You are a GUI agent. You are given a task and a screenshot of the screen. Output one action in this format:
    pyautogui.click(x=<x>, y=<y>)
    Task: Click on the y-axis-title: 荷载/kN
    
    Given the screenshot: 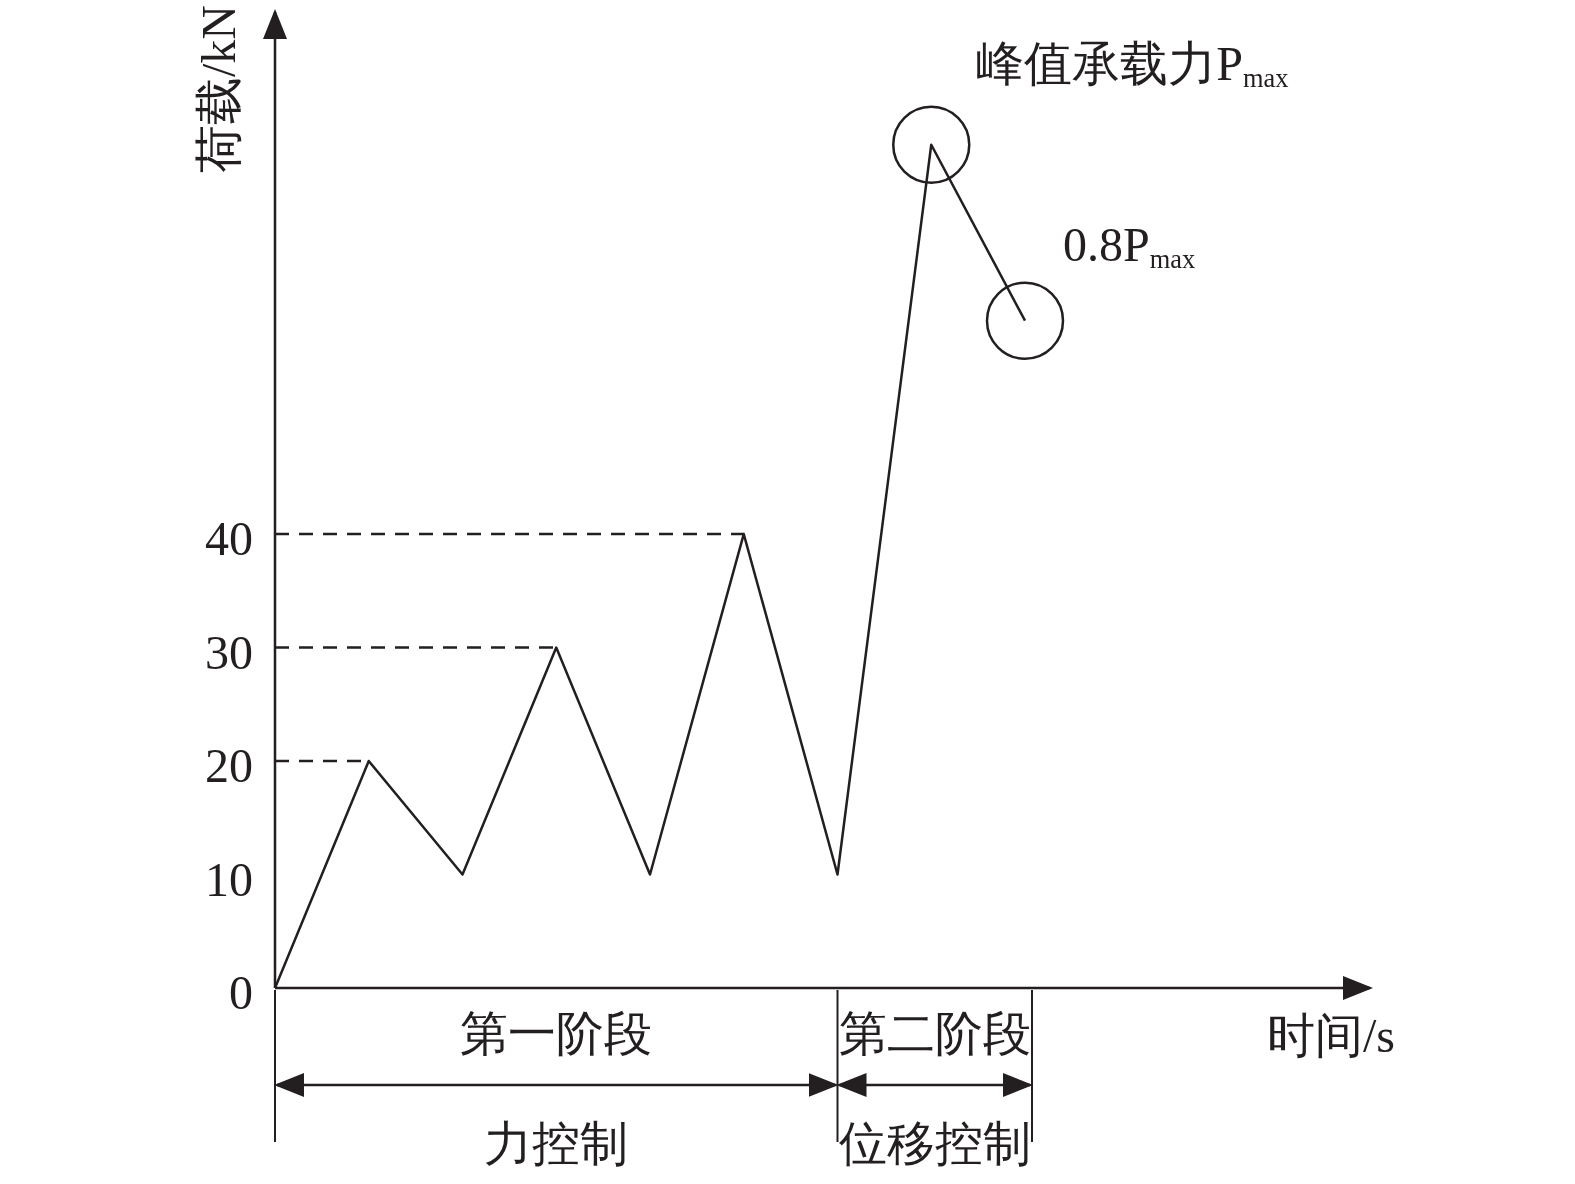 What is the action you would take?
    pyautogui.click(x=218, y=89)
    